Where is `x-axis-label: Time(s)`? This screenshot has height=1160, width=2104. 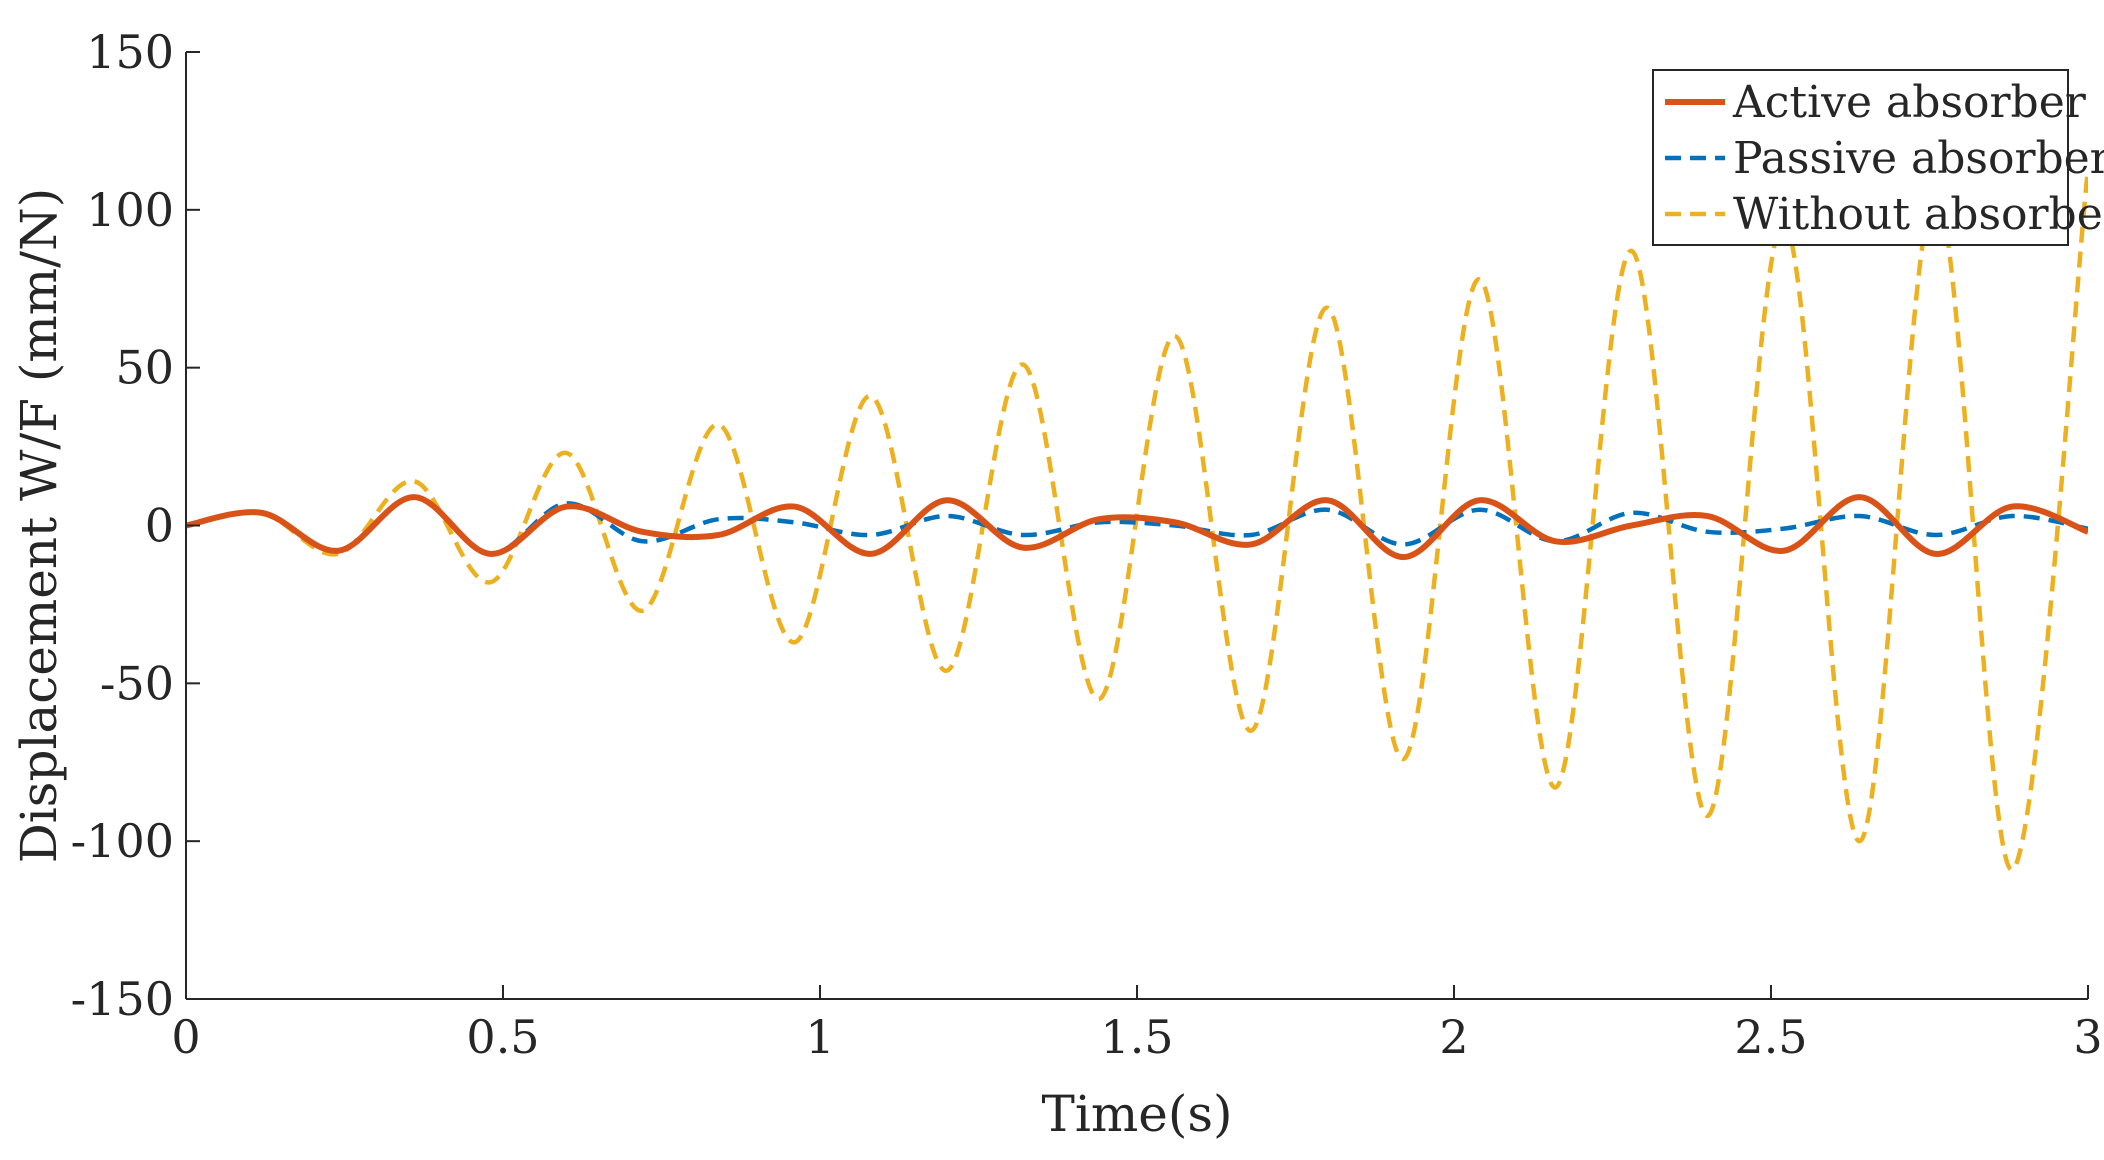
x-axis-label: Time(s) is located at coordinates (1136, 1114).